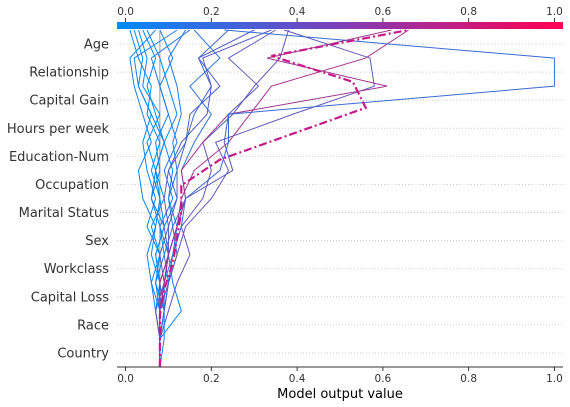 This screenshot has width=570, height=407. Describe the element at coordinates (211, 12) in the screenshot. I see `colorbar-tick-label: 0.2` at that location.